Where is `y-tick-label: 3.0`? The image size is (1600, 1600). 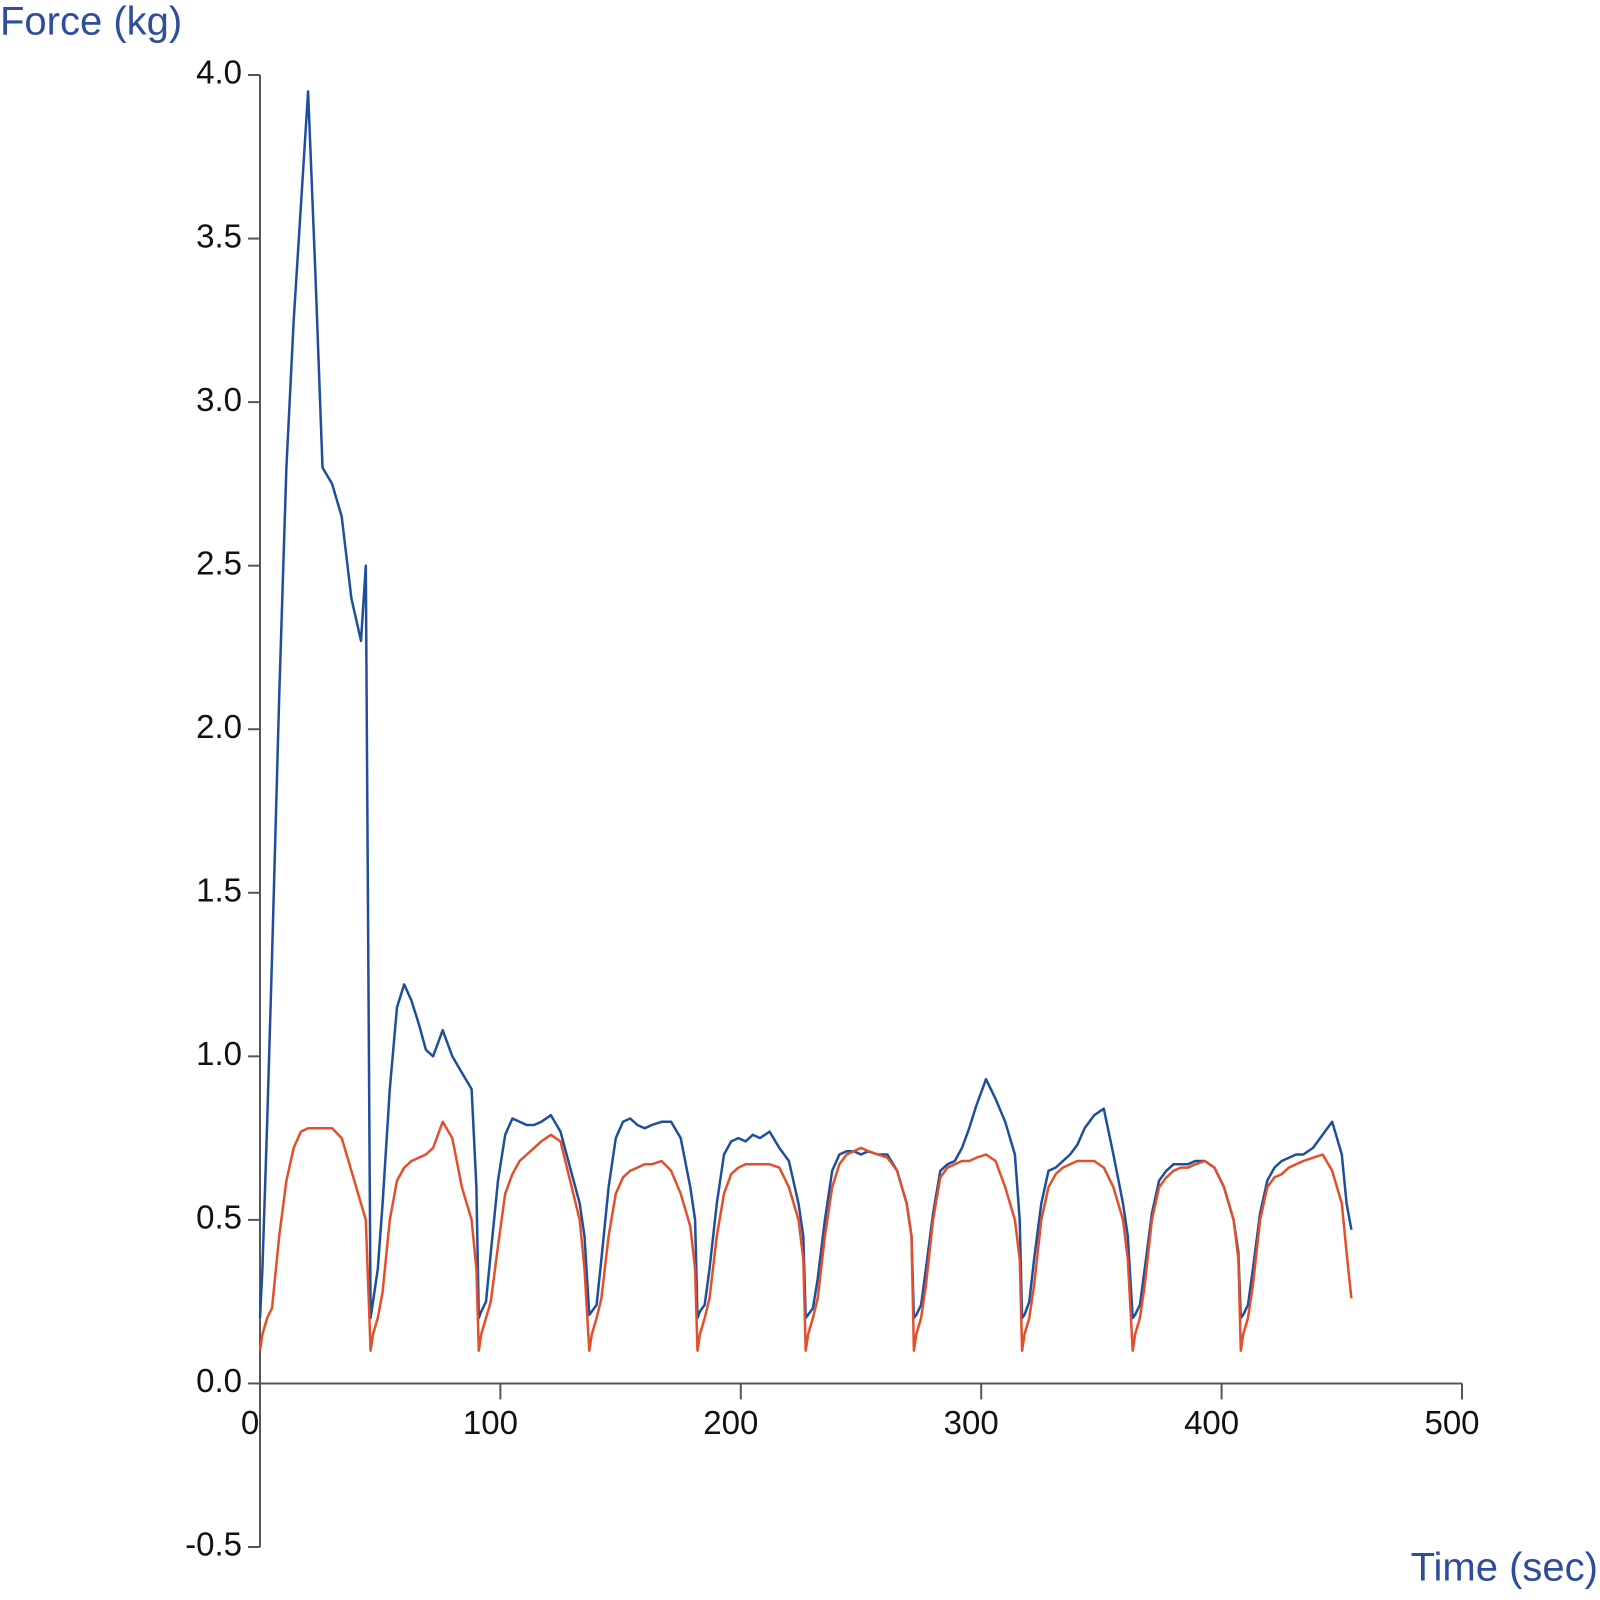
y-tick-label: 3.0 is located at coordinates (219, 399).